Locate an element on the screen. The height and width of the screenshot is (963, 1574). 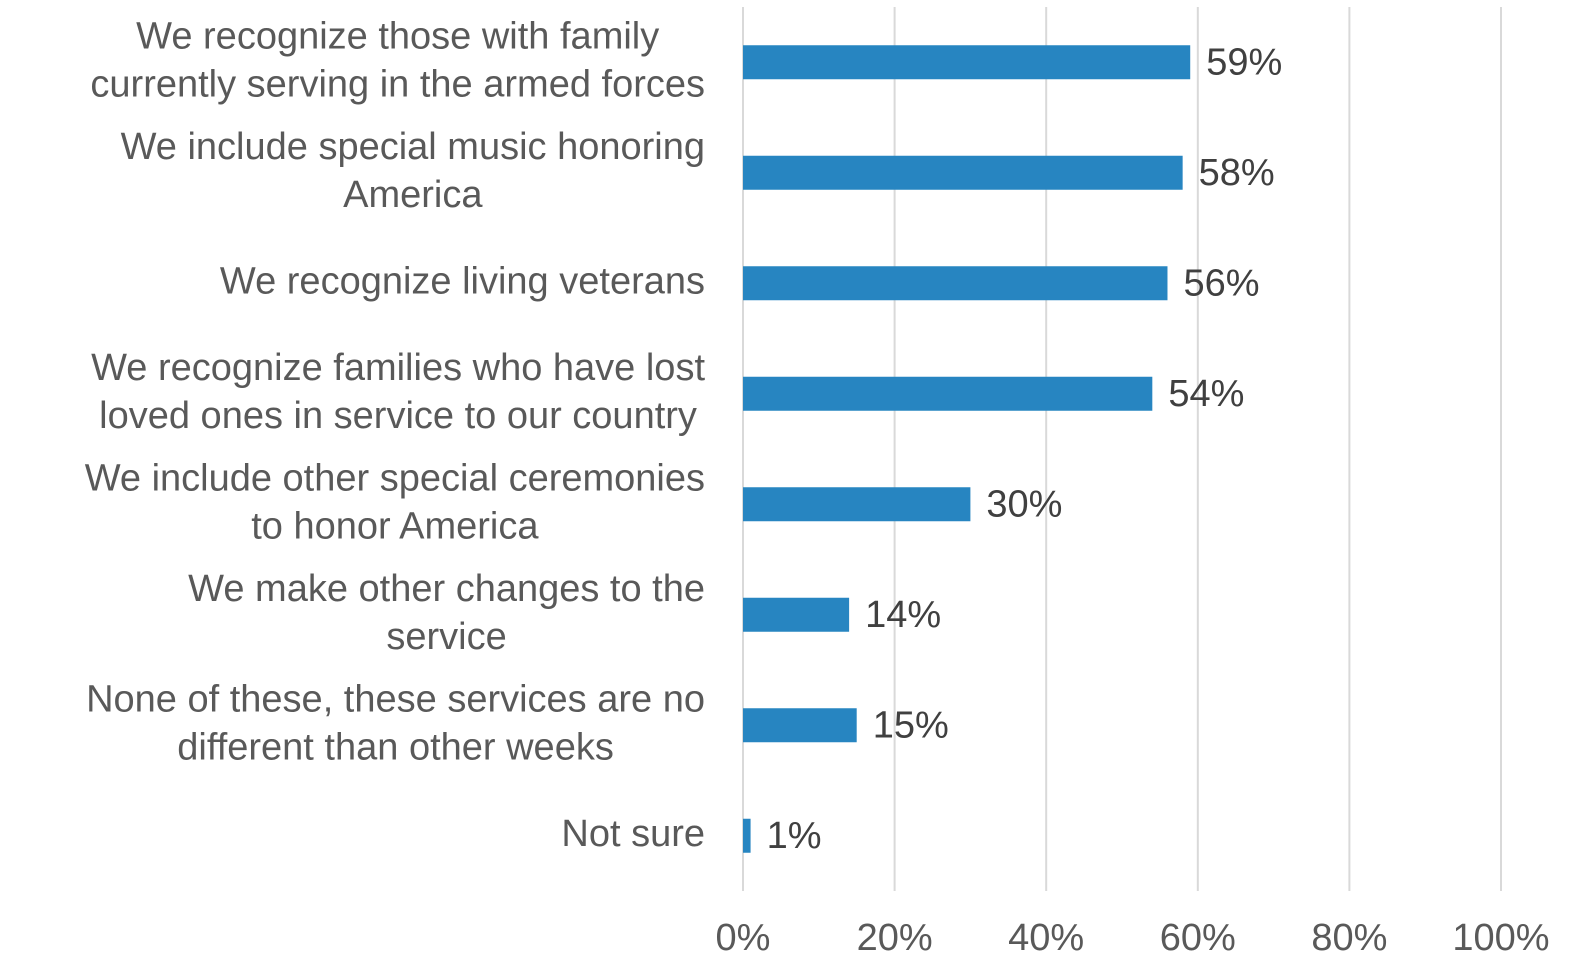
value-label: 54% is located at coordinates (1206, 394).